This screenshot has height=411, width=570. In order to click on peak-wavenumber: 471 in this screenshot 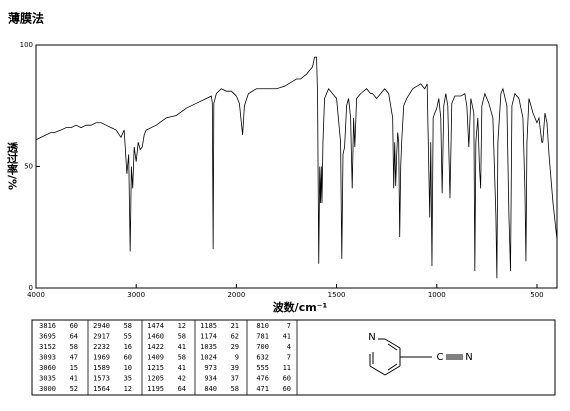, I will do `click(262, 389)`.